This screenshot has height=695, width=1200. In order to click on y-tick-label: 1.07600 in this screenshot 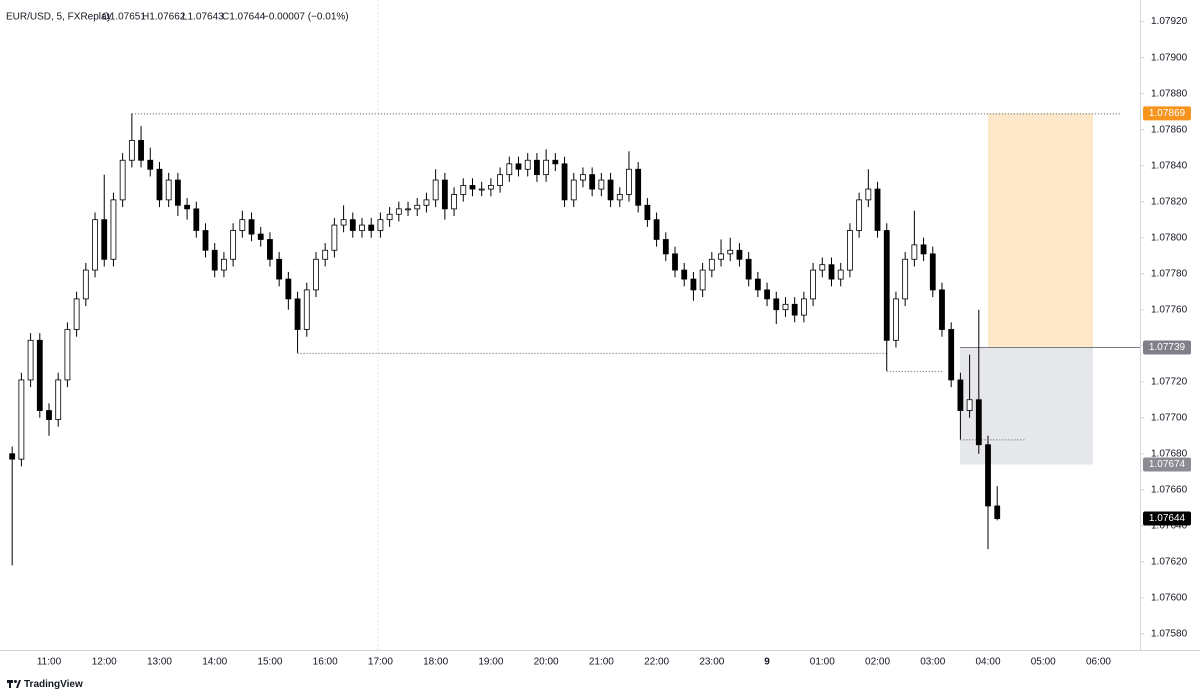, I will do `click(1169, 597)`.